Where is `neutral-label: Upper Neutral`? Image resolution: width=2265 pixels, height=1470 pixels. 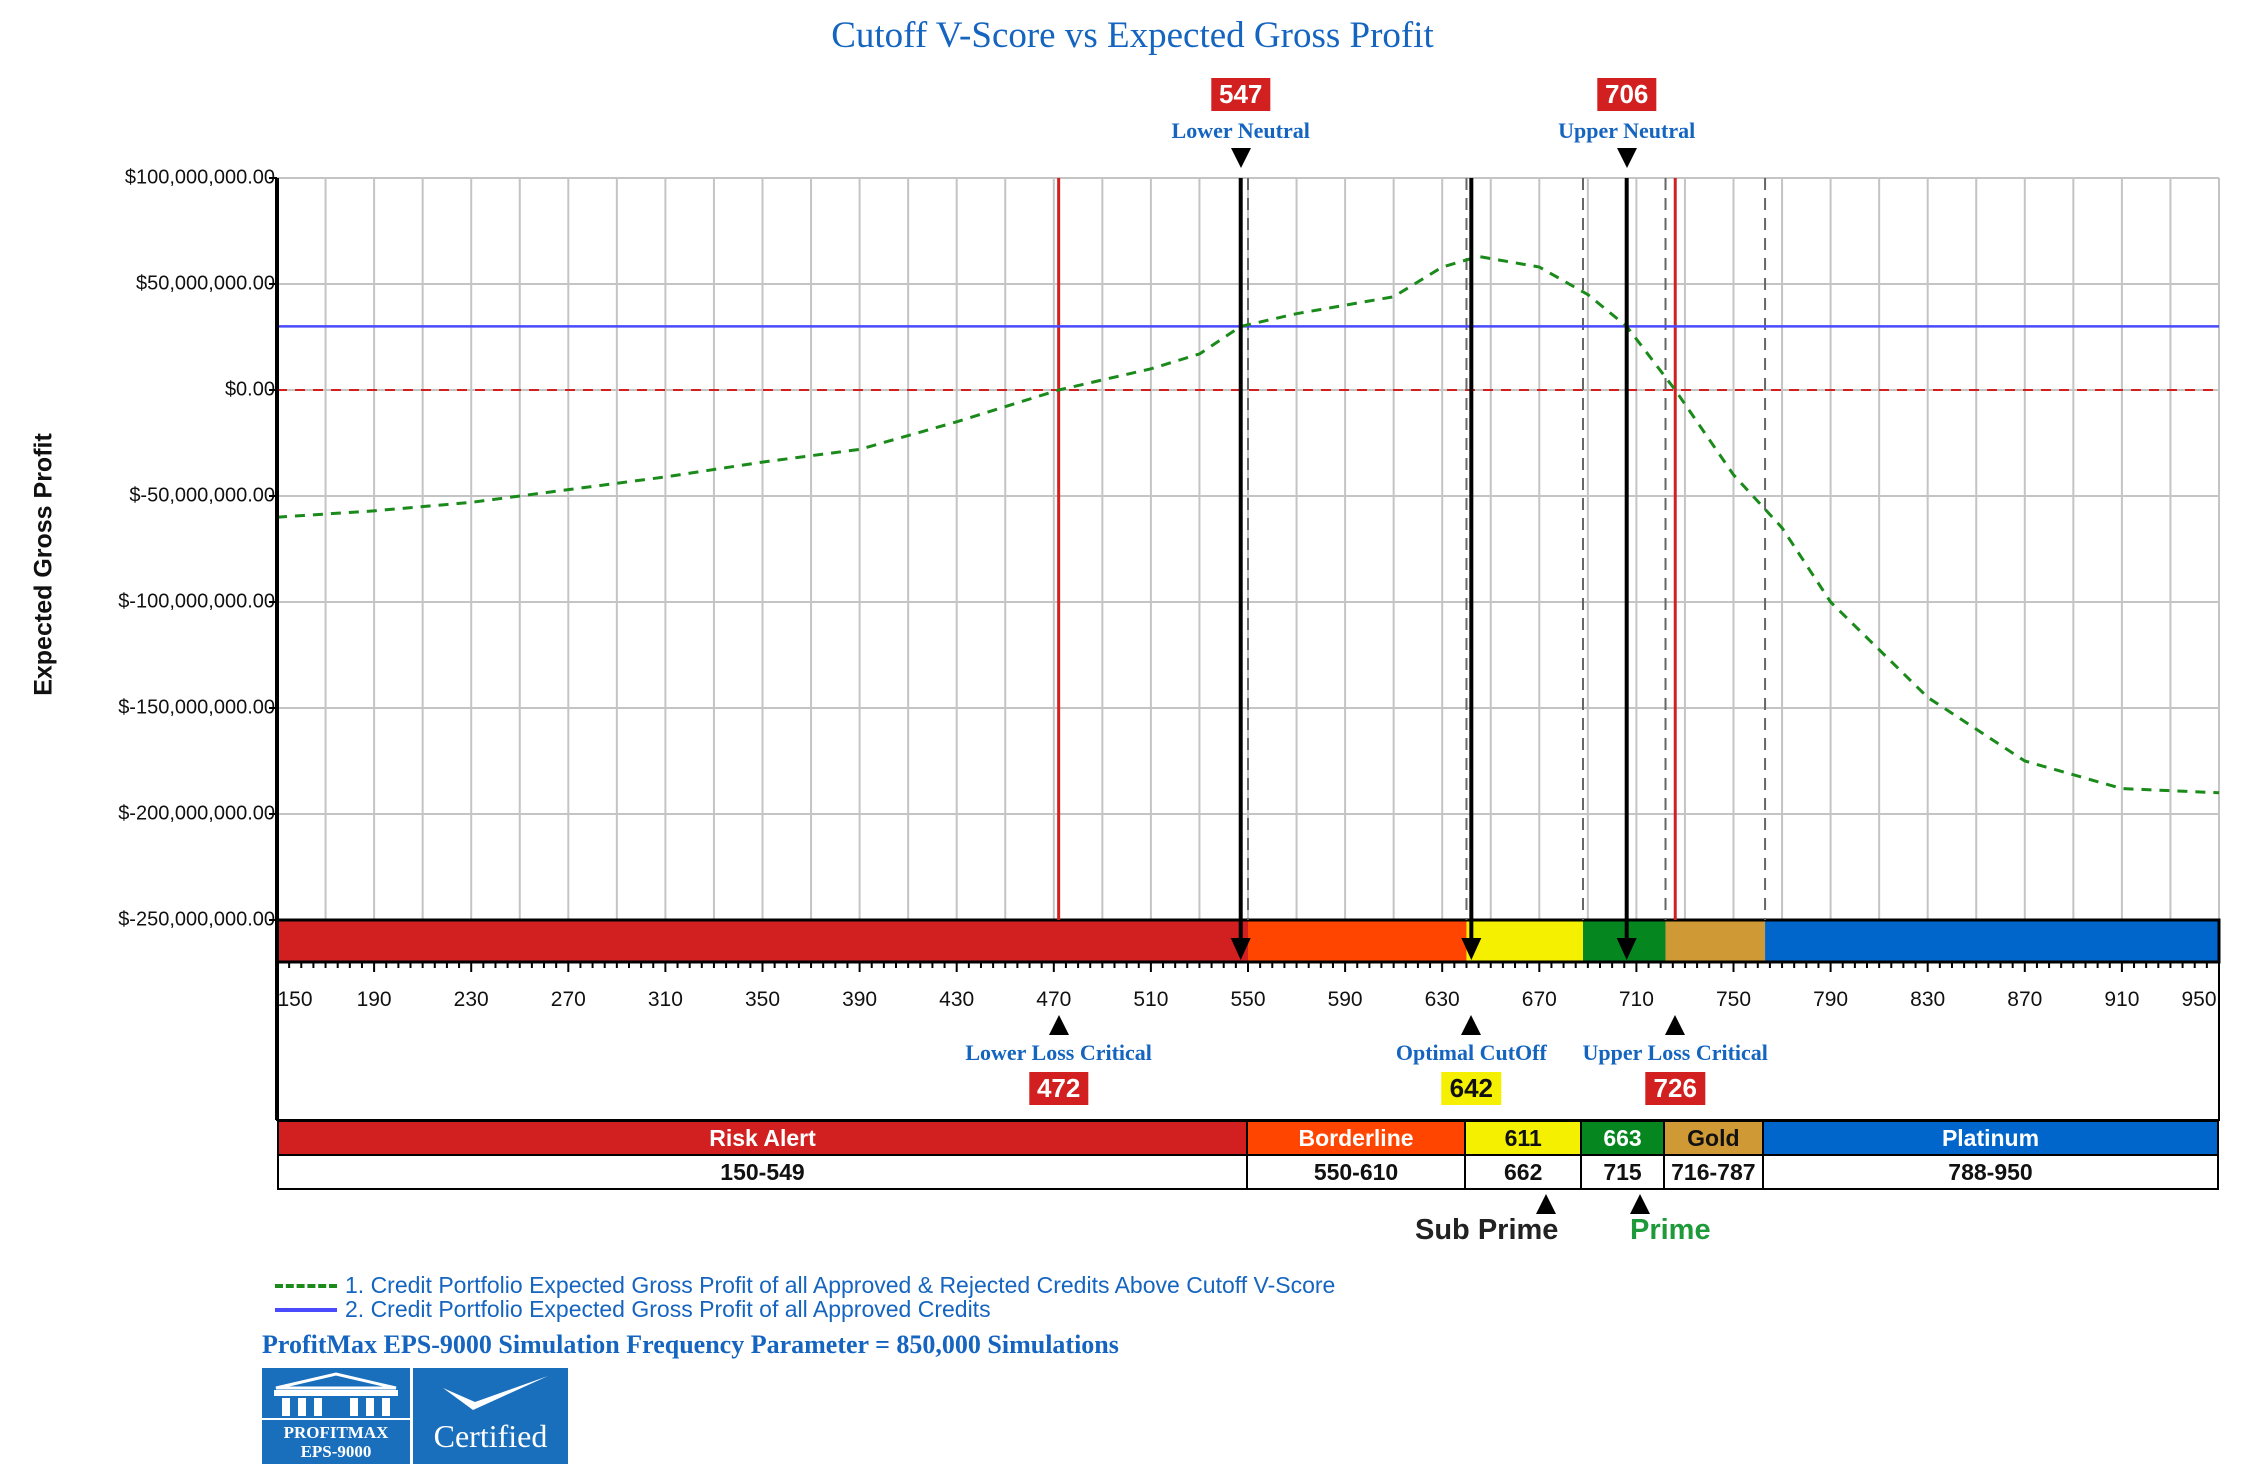 neutral-label: Upper Neutral is located at coordinates (1627, 130).